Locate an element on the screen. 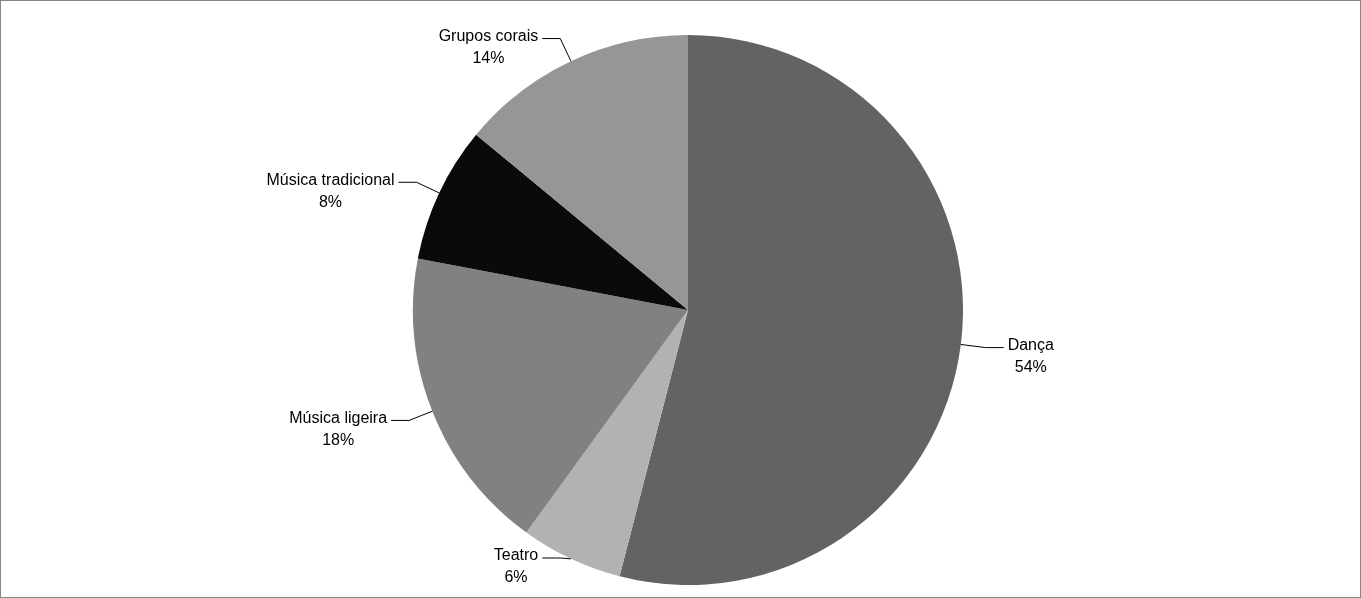  data-label: 6% is located at coordinates (516, 577).